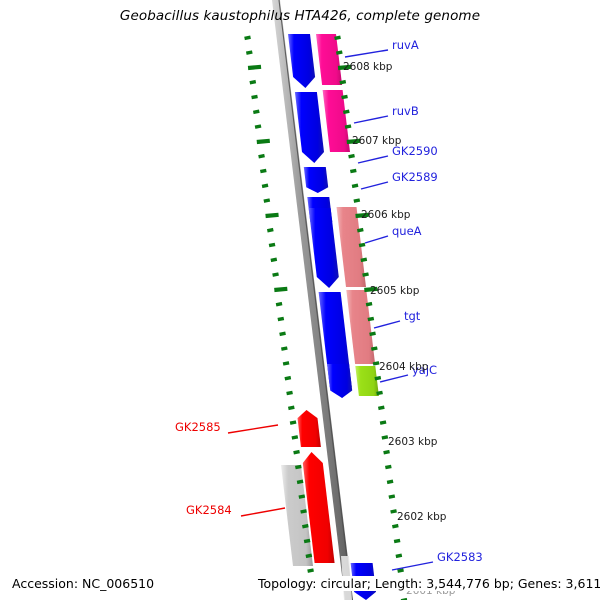 Image resolution: width=600 pixels, height=600 pixels. What do you see at coordinates (351, 247) in the screenshot?
I see `gene-feature-queA-salmon` at bounding box center [351, 247].